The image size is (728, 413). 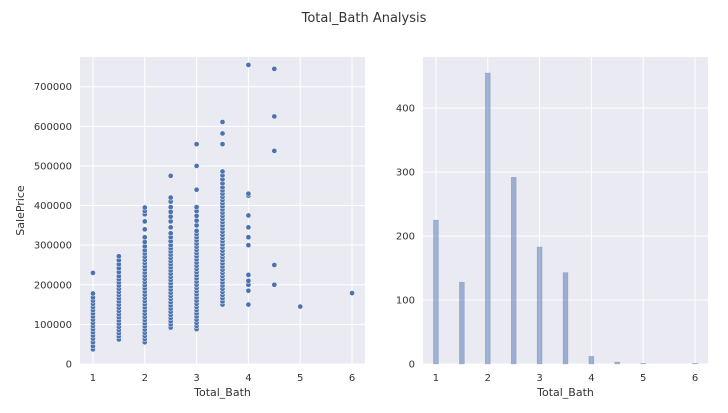 What do you see at coordinates (93, 378) in the screenshot?
I see `sc-x-tick-label: 1` at bounding box center [93, 378].